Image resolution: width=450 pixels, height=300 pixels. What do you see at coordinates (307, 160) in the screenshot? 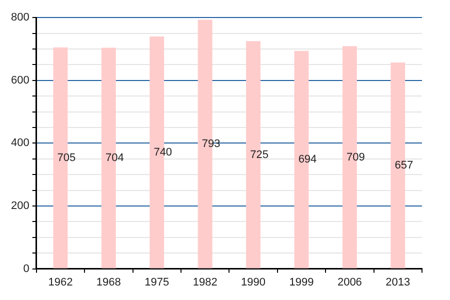
I see `data-label: 694` at bounding box center [307, 160].